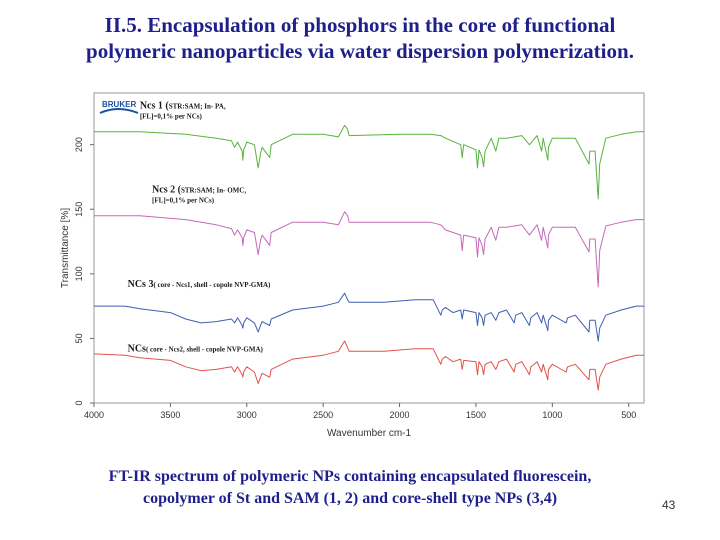  Describe the element at coordinates (79, 144) in the screenshot. I see `y-tick-label: 200` at that location.